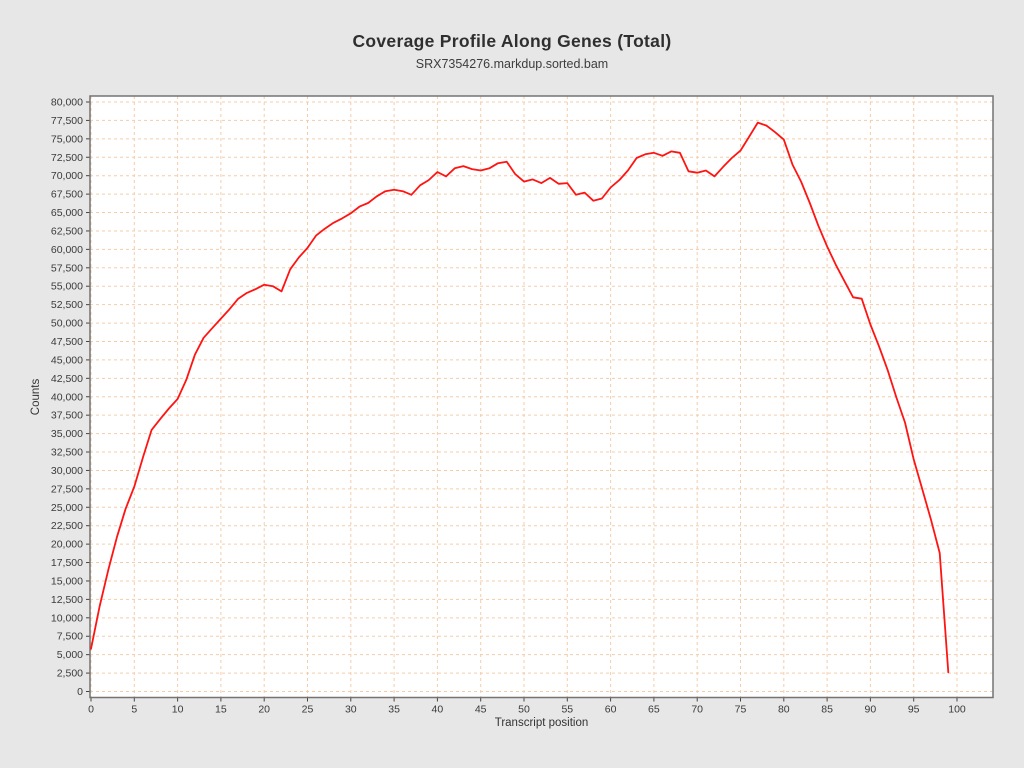 The image size is (1024, 768). What do you see at coordinates (67, 213) in the screenshot?
I see `y-tick-label: 65,000` at bounding box center [67, 213].